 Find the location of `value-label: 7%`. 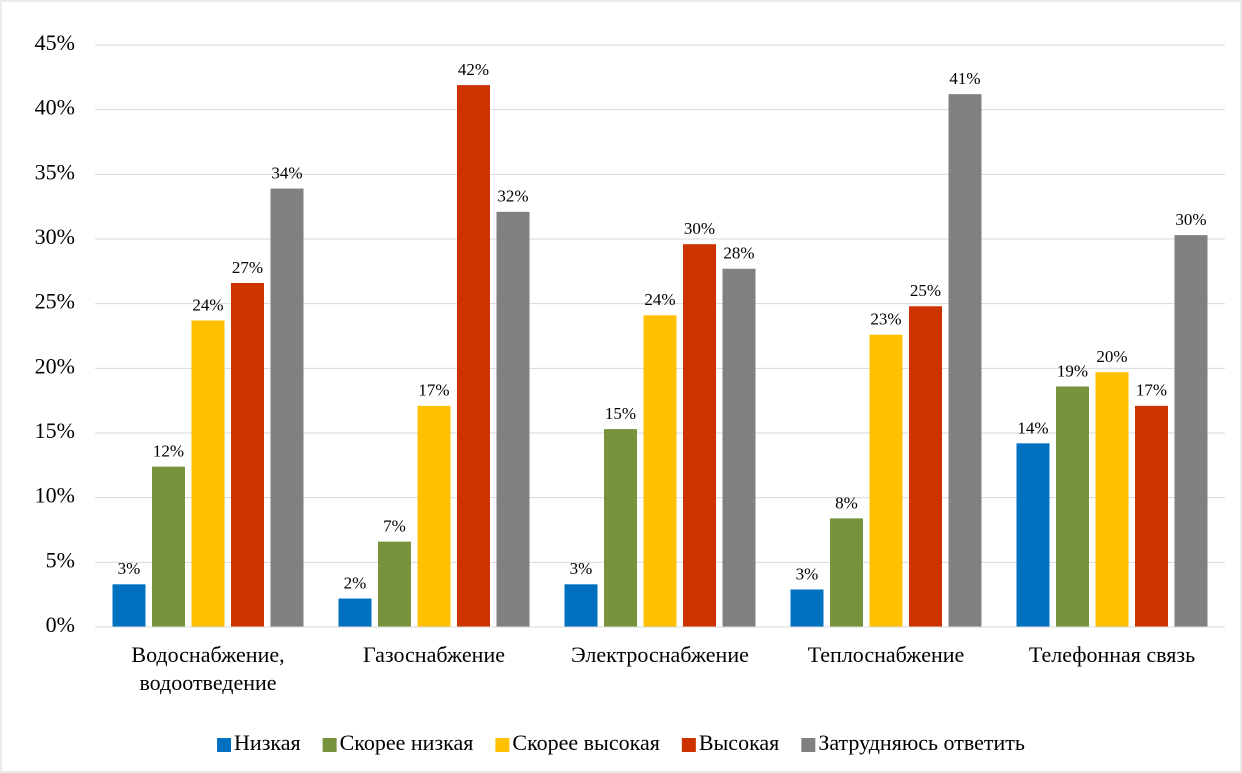

value-label: 7% is located at coordinates (394, 526).